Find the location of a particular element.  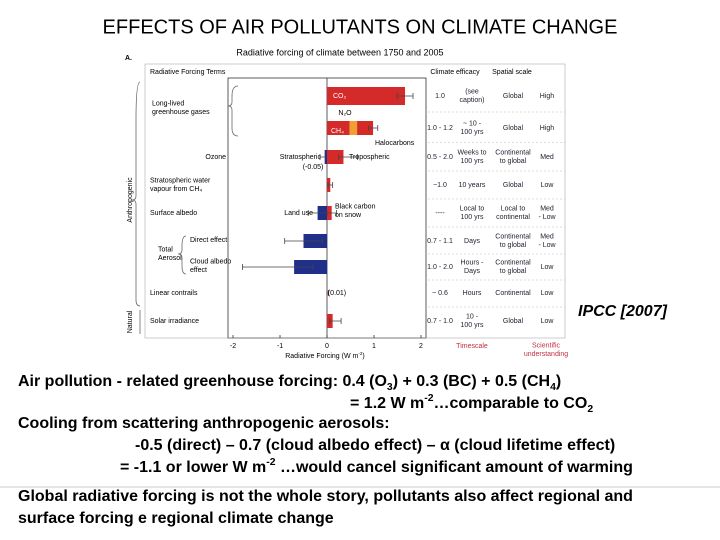

x-tick-label: 0 is located at coordinates (327, 346).